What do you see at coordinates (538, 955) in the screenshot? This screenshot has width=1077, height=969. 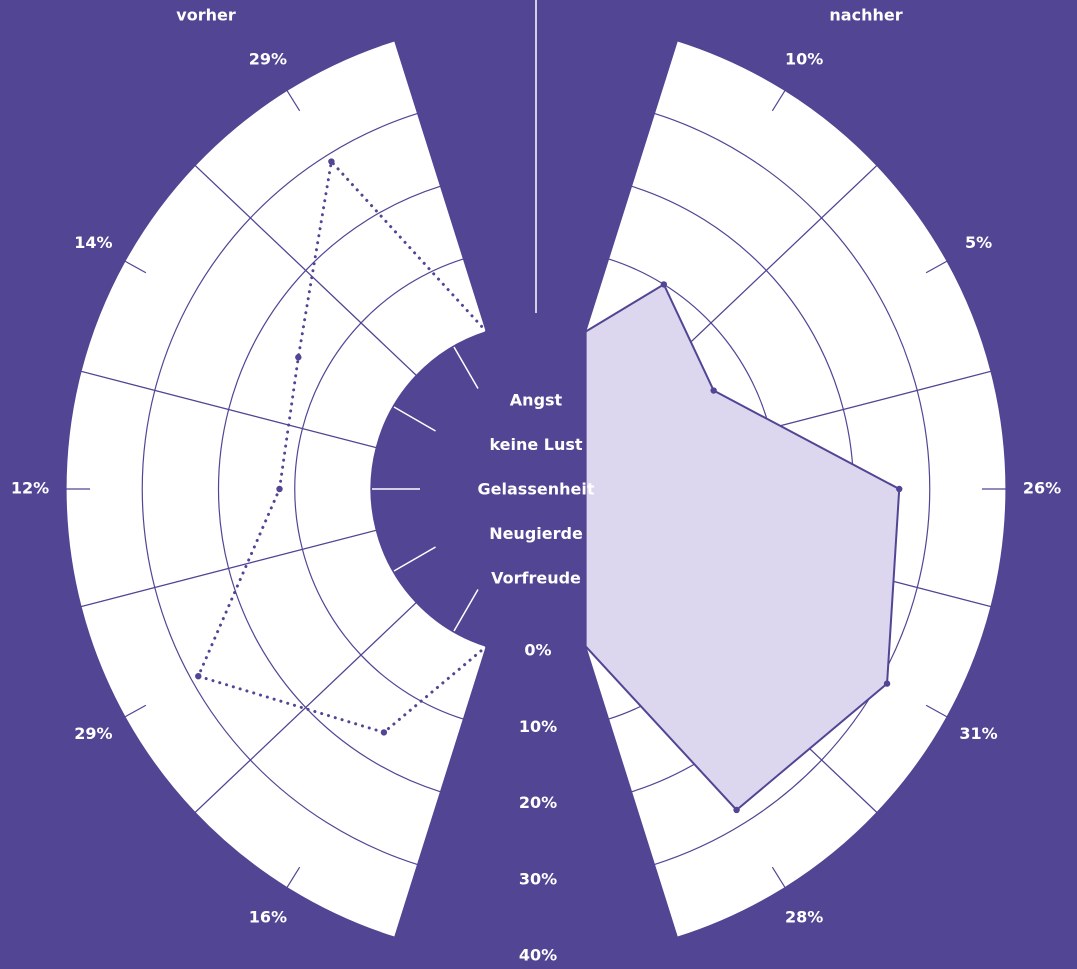 I see `r-tick-label: 40%` at bounding box center [538, 955].